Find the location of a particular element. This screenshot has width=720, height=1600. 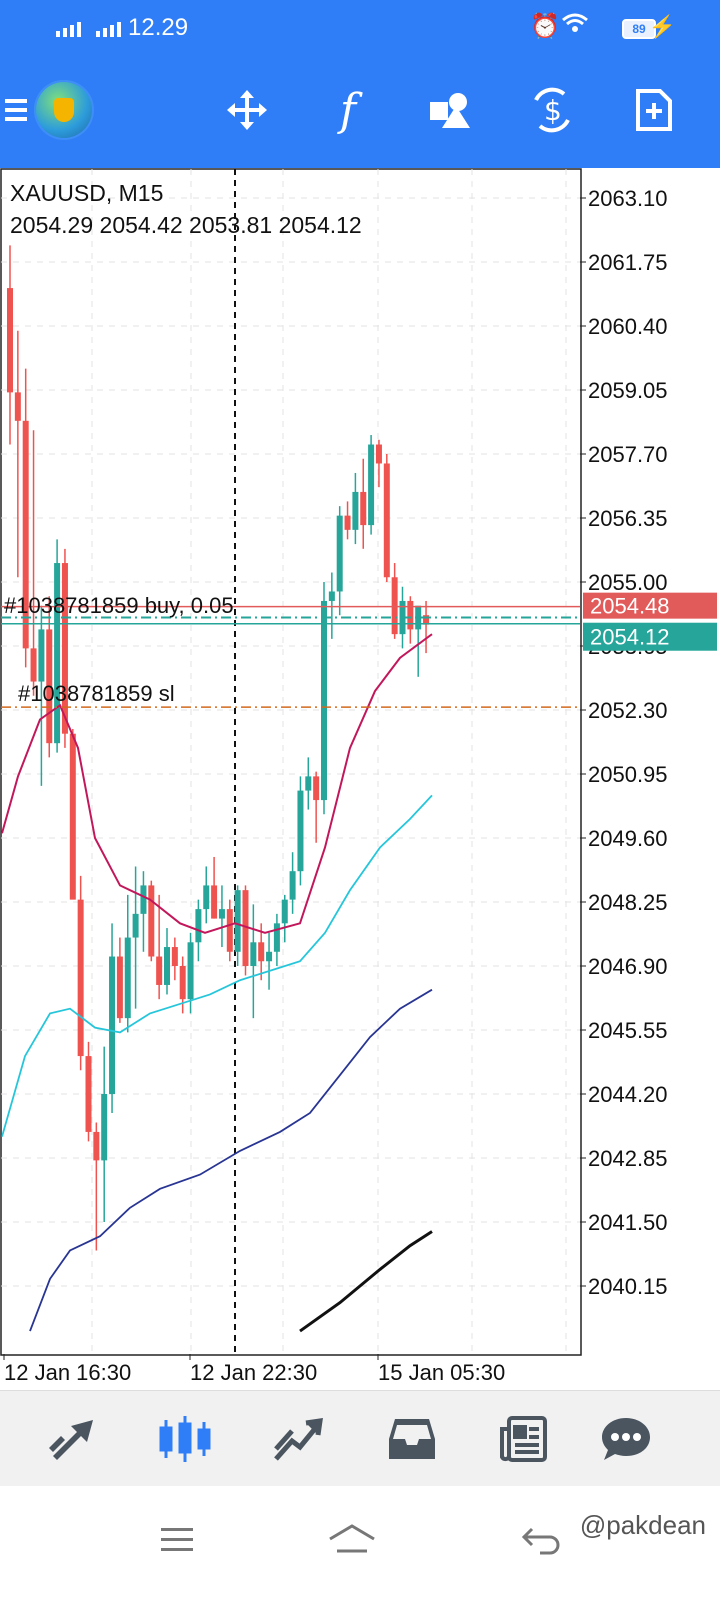

stop-loss-label: #1038781859 sl is located at coordinates (96, 693).